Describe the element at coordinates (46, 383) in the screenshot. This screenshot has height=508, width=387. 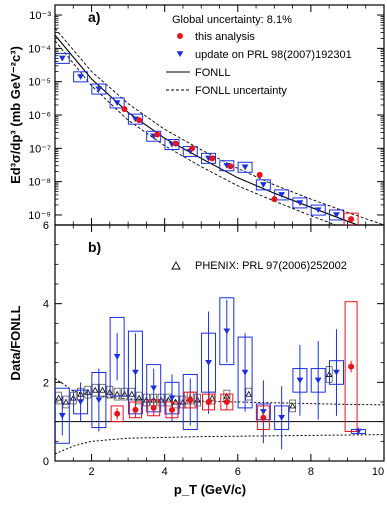
I see `bottom-y-tick-label: 2` at that location.